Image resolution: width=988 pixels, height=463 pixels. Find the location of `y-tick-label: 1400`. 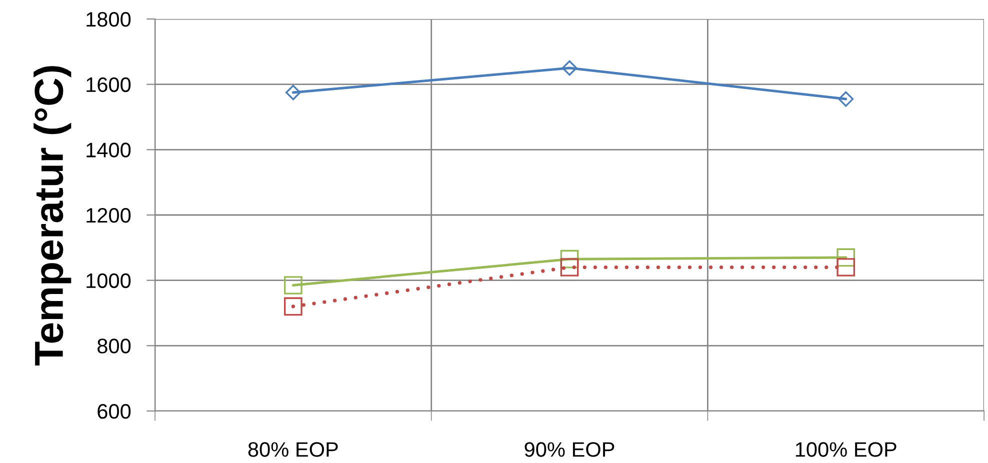

y-tick-label: 1400 is located at coordinates (108, 150).